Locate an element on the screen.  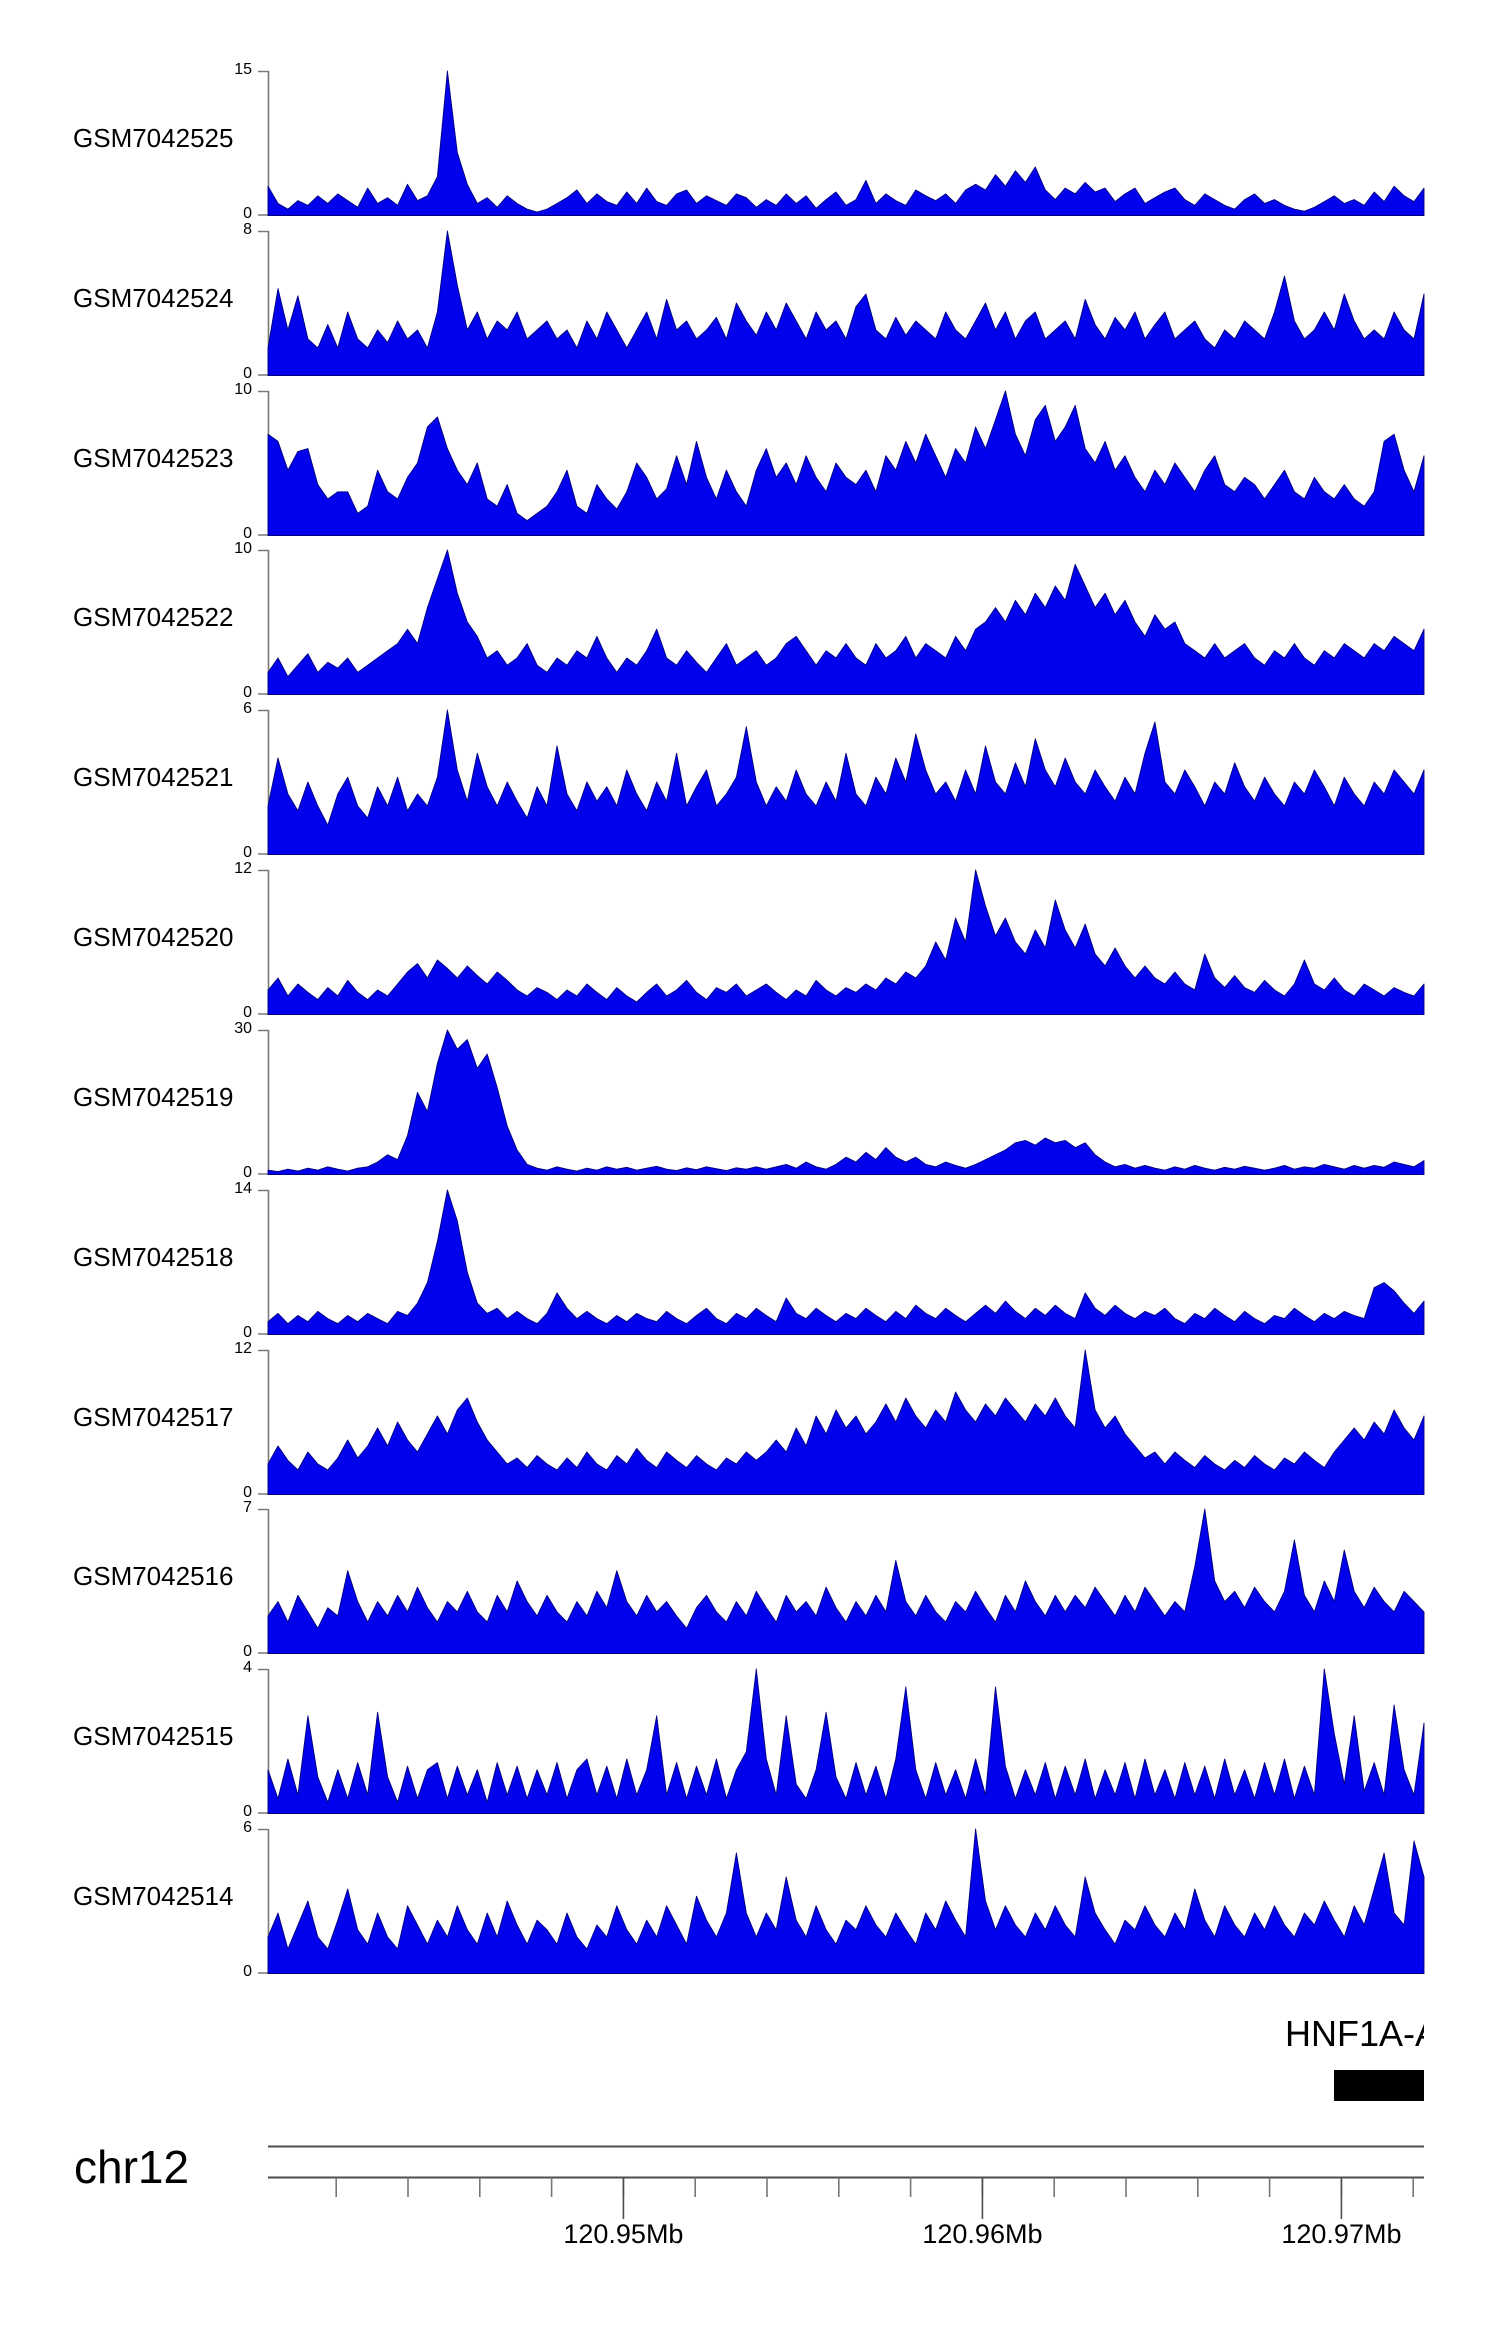
track-row: GSM7042515 4 0 is located at coordinates (750, 1740).